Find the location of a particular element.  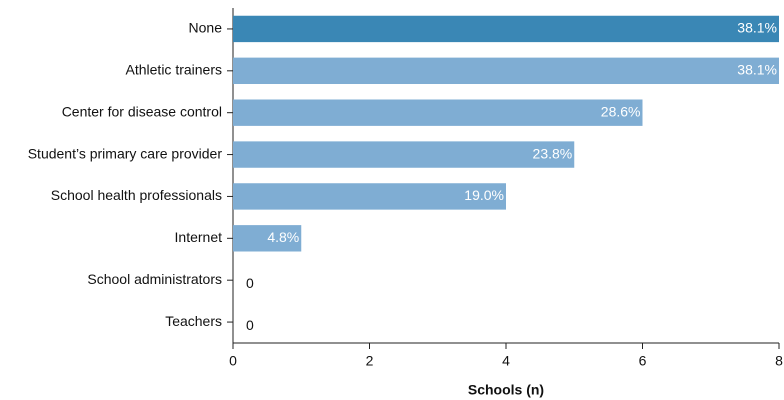

x-tick-label: 8 is located at coordinates (779, 361).